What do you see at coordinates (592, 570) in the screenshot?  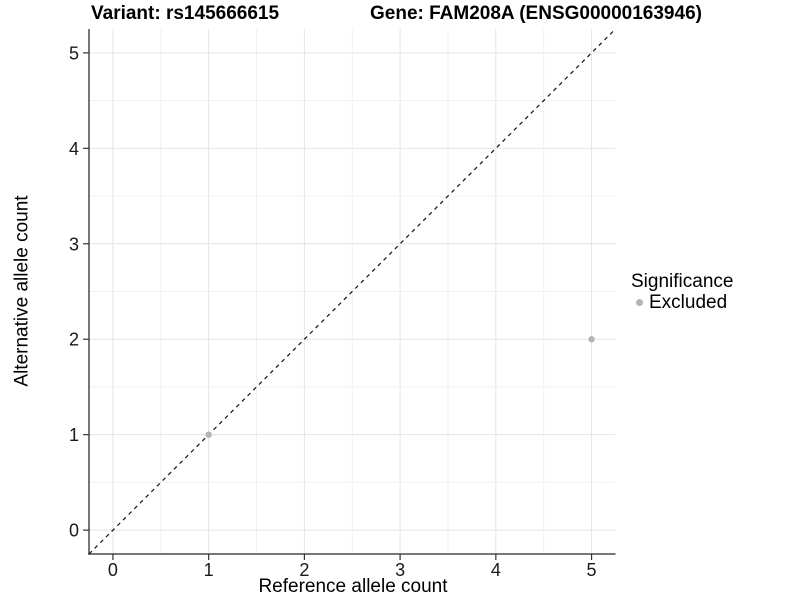 I see `x-tick-label: 5` at bounding box center [592, 570].